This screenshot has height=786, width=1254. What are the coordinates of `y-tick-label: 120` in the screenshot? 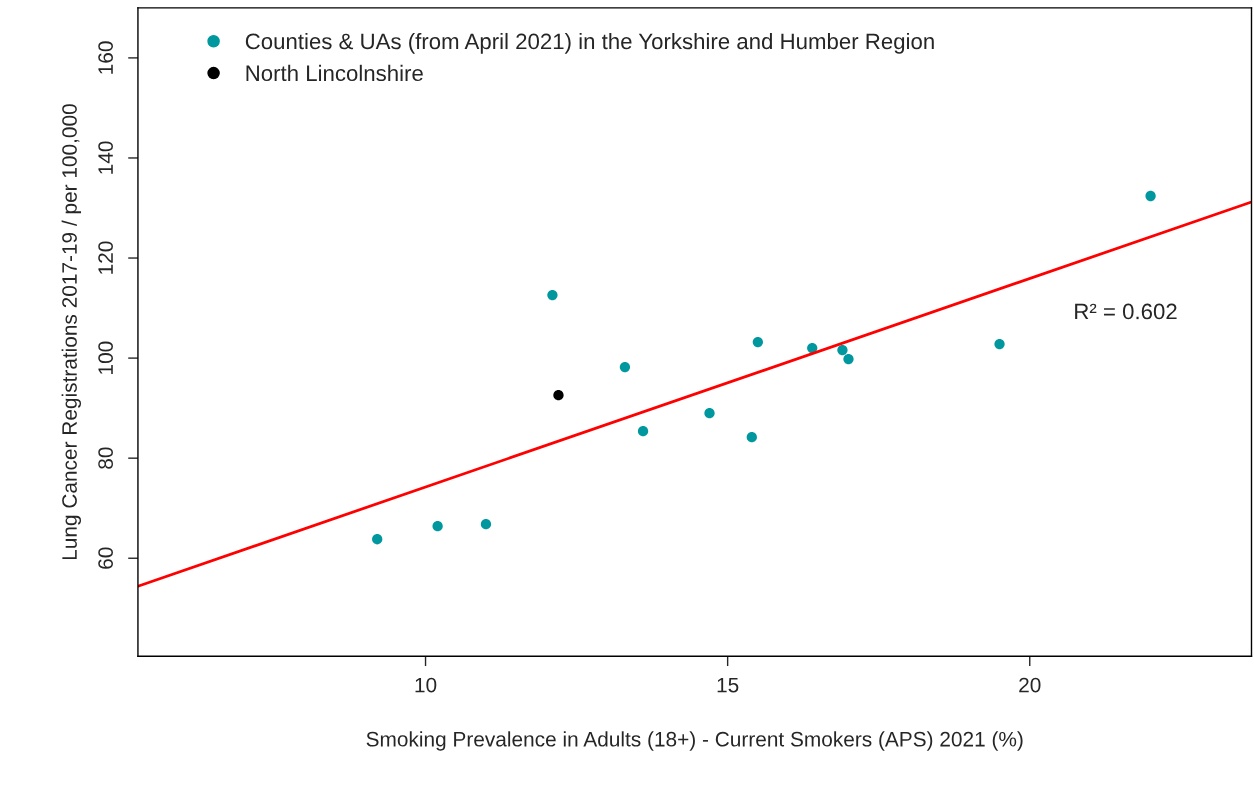 It's located at (105, 257).